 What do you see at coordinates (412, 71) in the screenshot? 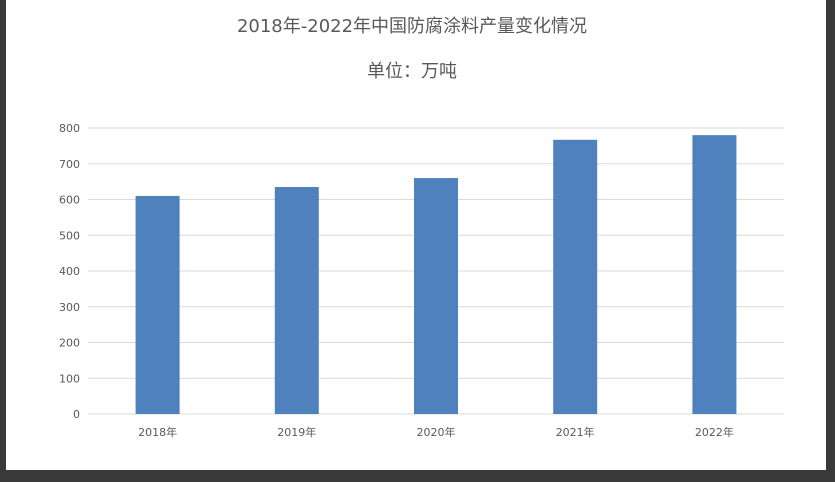
I see `chart-subtitle: 单位：万吨` at bounding box center [412, 71].